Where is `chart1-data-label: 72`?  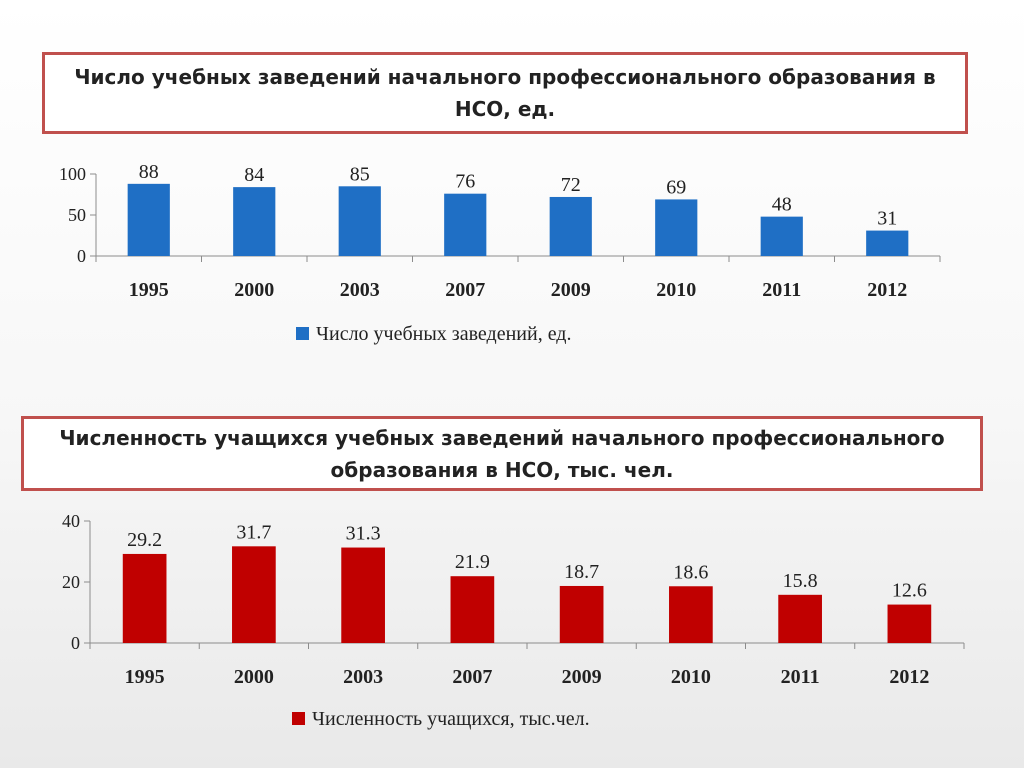
chart1-data-label: 72 is located at coordinates (571, 185).